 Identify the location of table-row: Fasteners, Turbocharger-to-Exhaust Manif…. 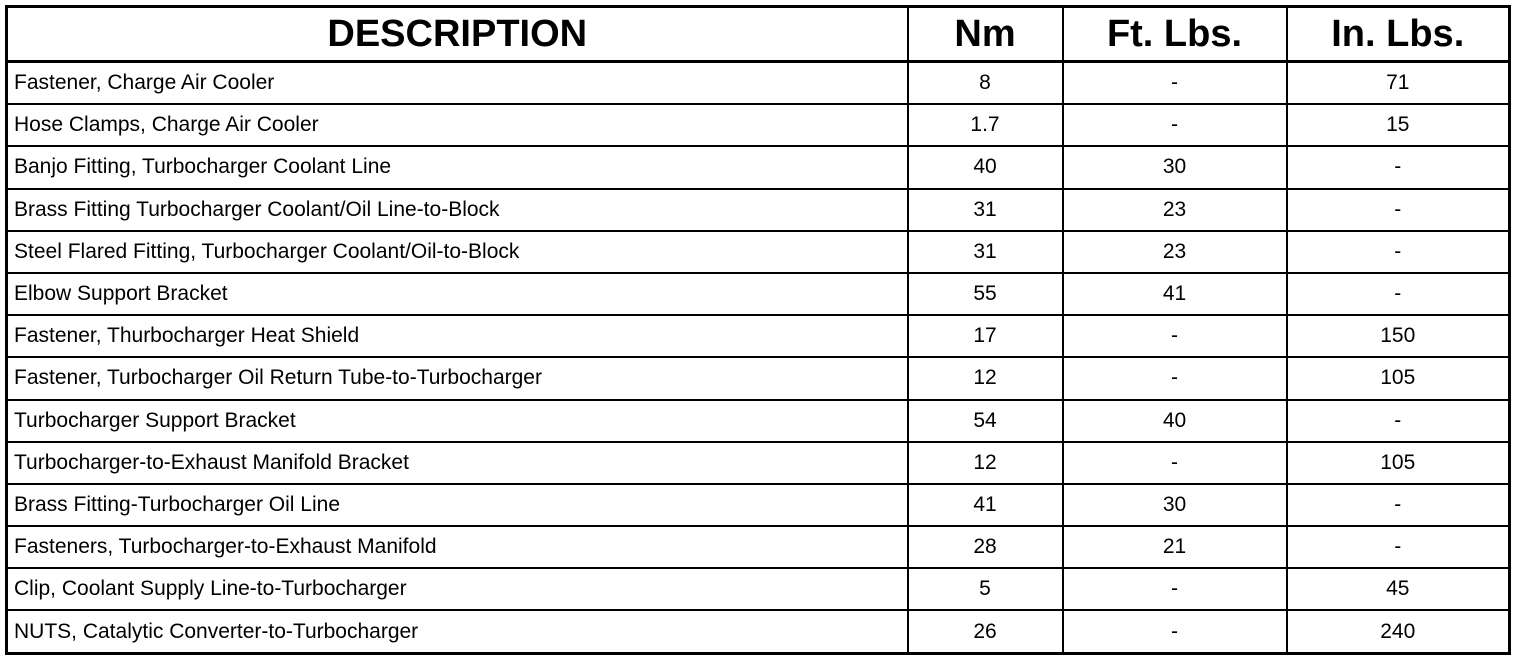
(758, 547).